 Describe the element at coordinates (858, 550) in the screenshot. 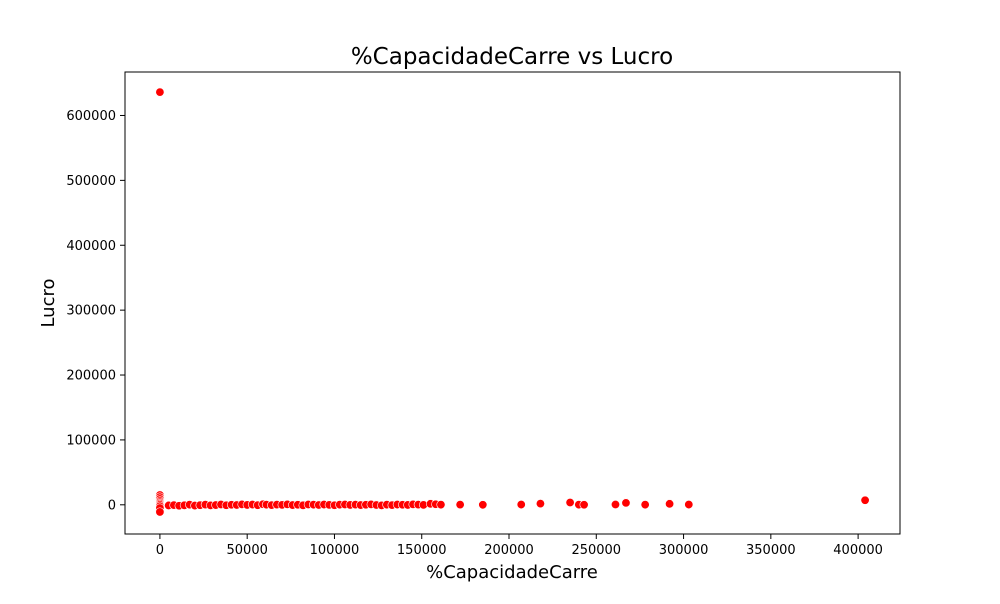

I see `x-tick-label: 400000` at that location.